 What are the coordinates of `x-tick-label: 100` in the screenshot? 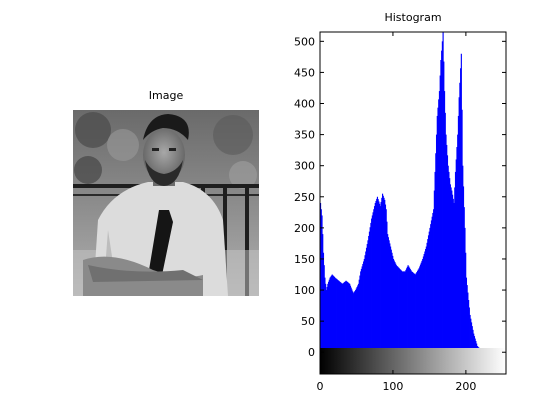 It's located at (392, 386).